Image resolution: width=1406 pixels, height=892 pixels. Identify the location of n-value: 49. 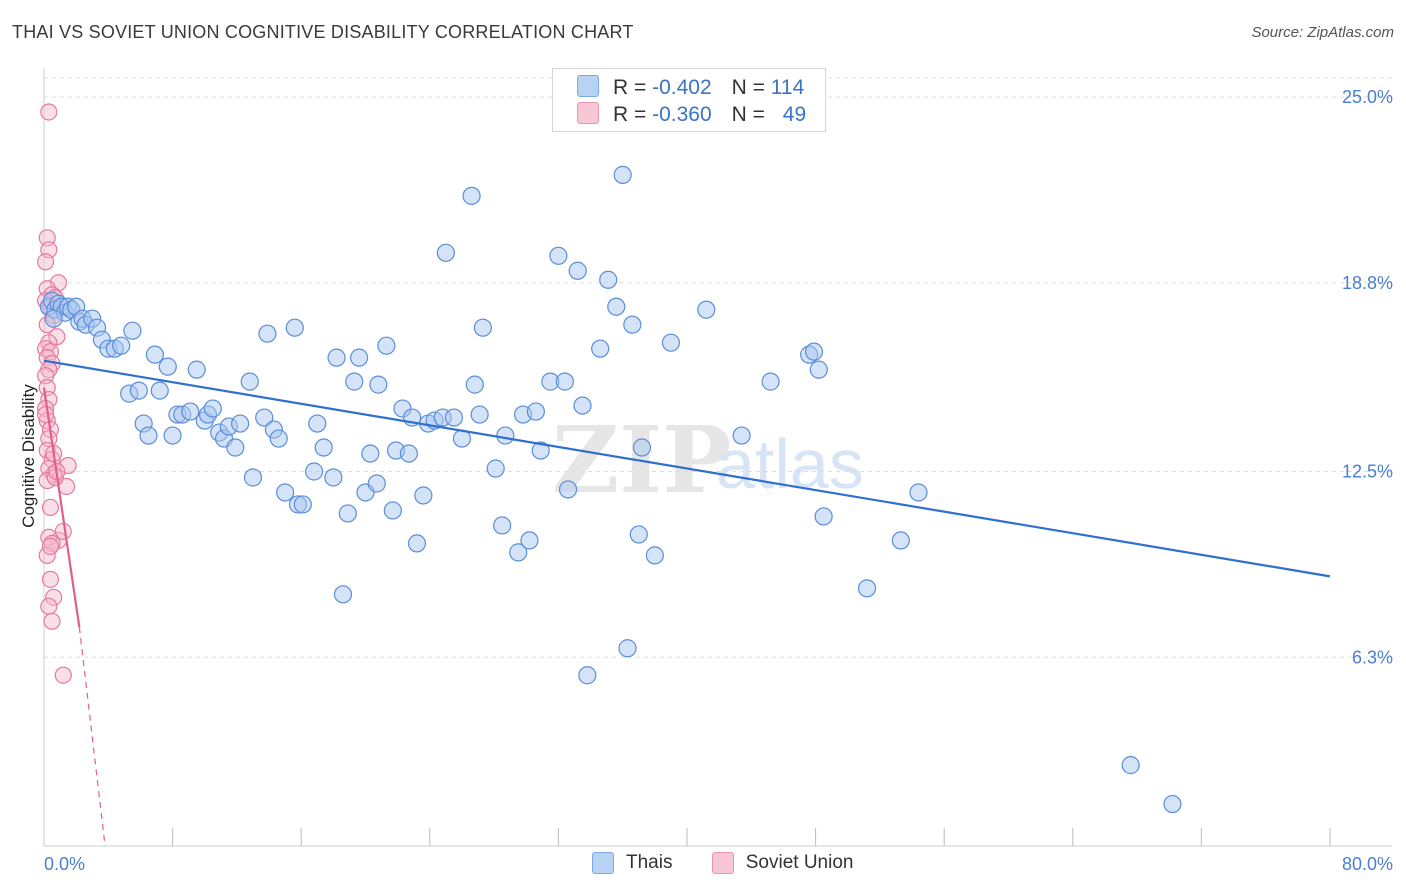
(794, 114).